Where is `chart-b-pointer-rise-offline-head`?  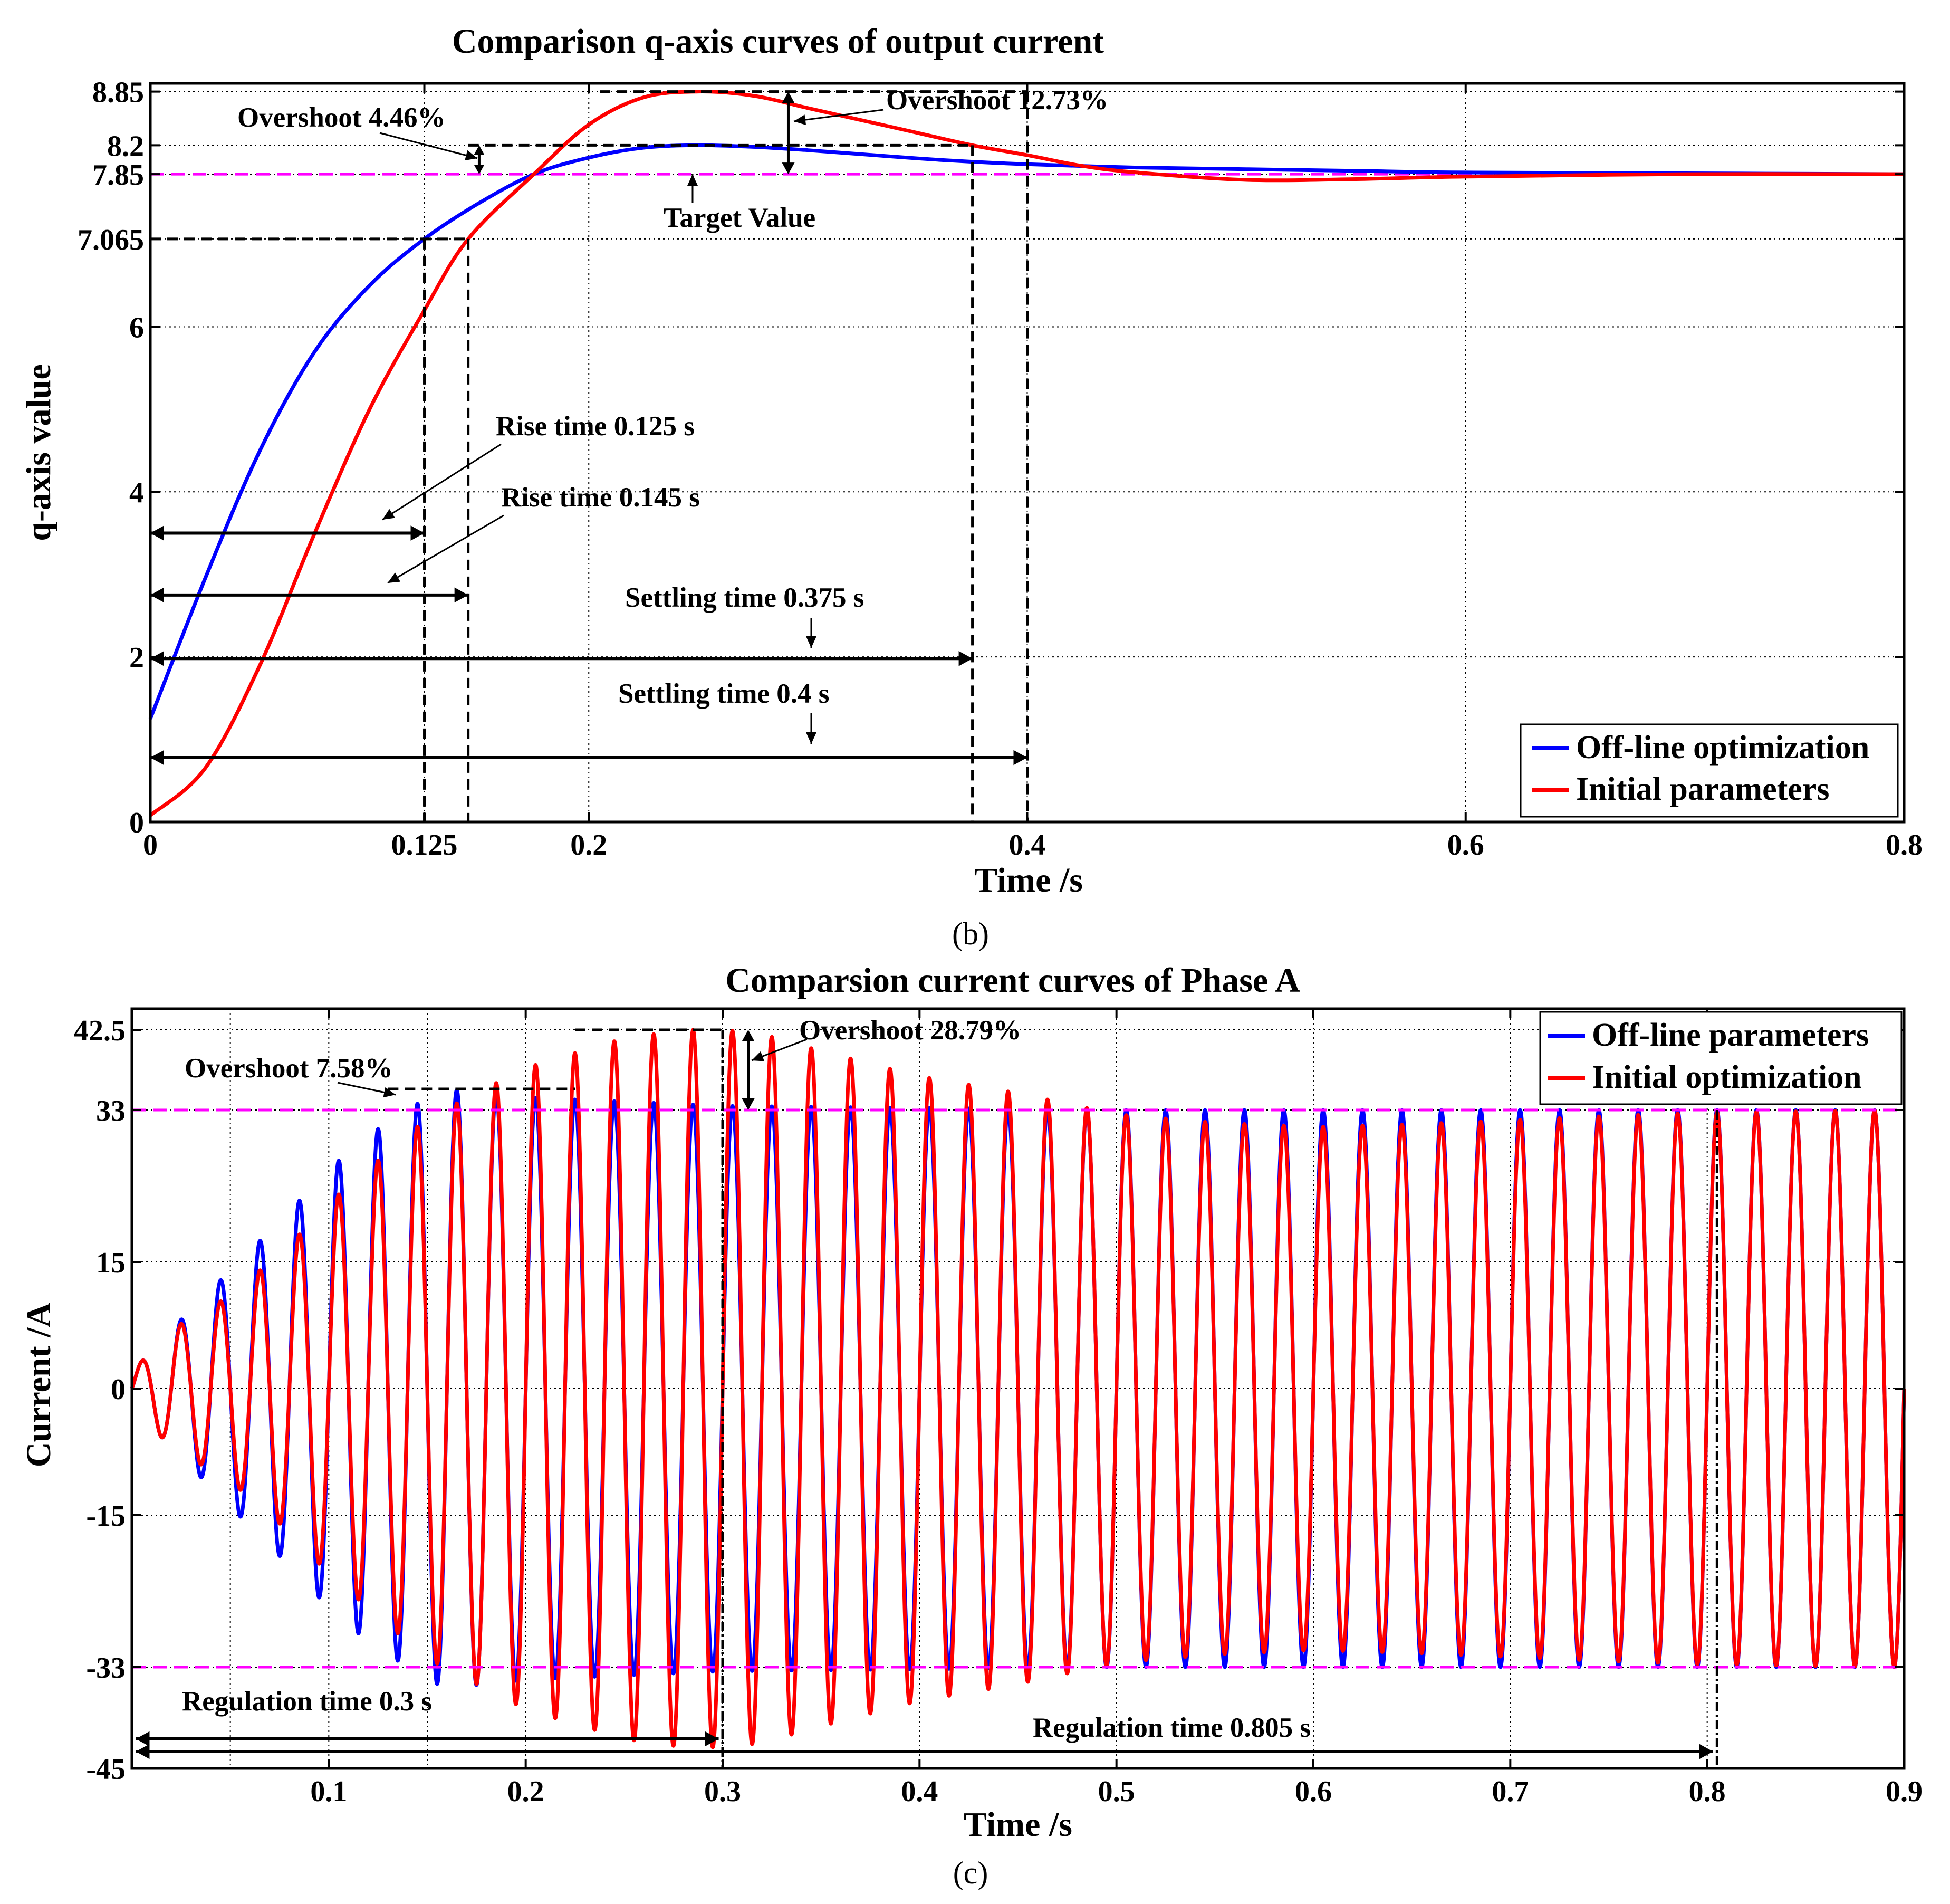
chart-b-pointer-rise-offline-head is located at coordinates (388, 514).